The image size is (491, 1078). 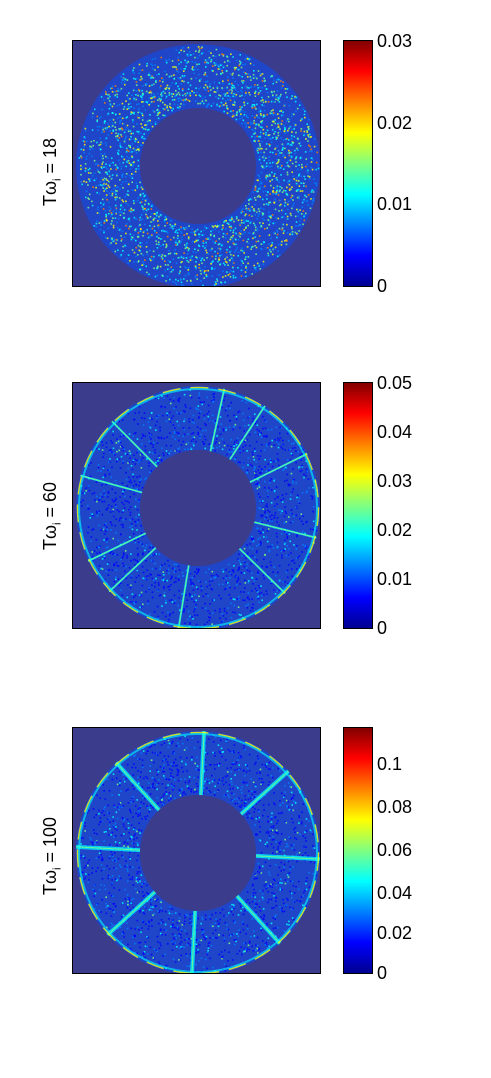 What do you see at coordinates (395, 850) in the screenshot?
I see `colorbar-tick-label: 0.06` at bounding box center [395, 850].